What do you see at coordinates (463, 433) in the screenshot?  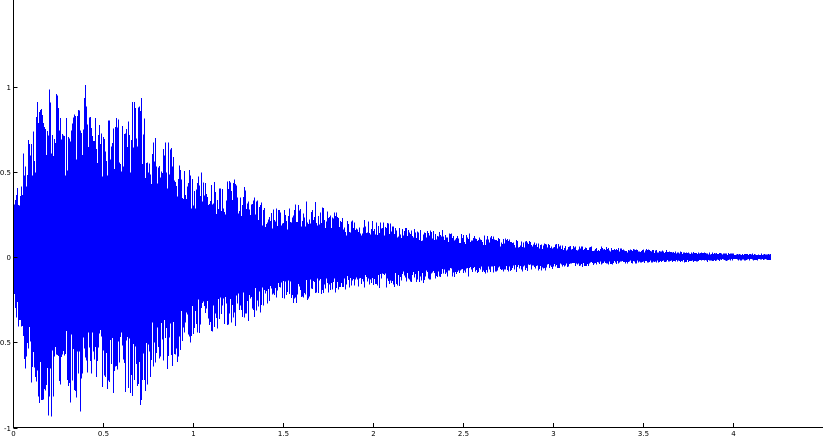 I see `x-tick-label: 2.5` at bounding box center [463, 433].